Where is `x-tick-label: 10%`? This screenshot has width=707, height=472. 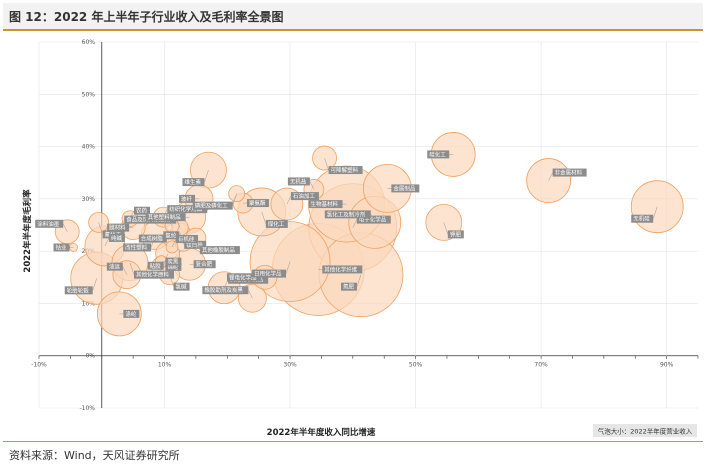 x-tick-label: 10% is located at coordinates (165, 365).